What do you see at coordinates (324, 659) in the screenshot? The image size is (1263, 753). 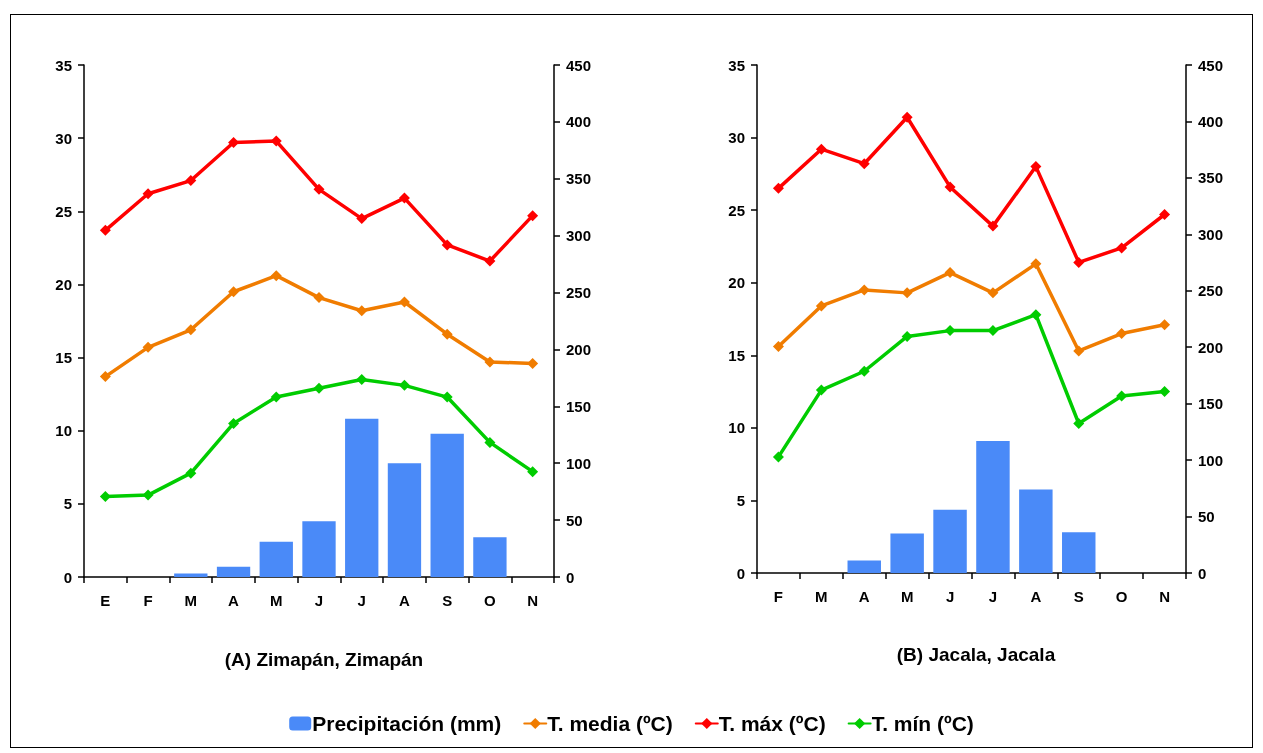 I see `text: (A) Zimapán, Zimapán` at bounding box center [324, 659].